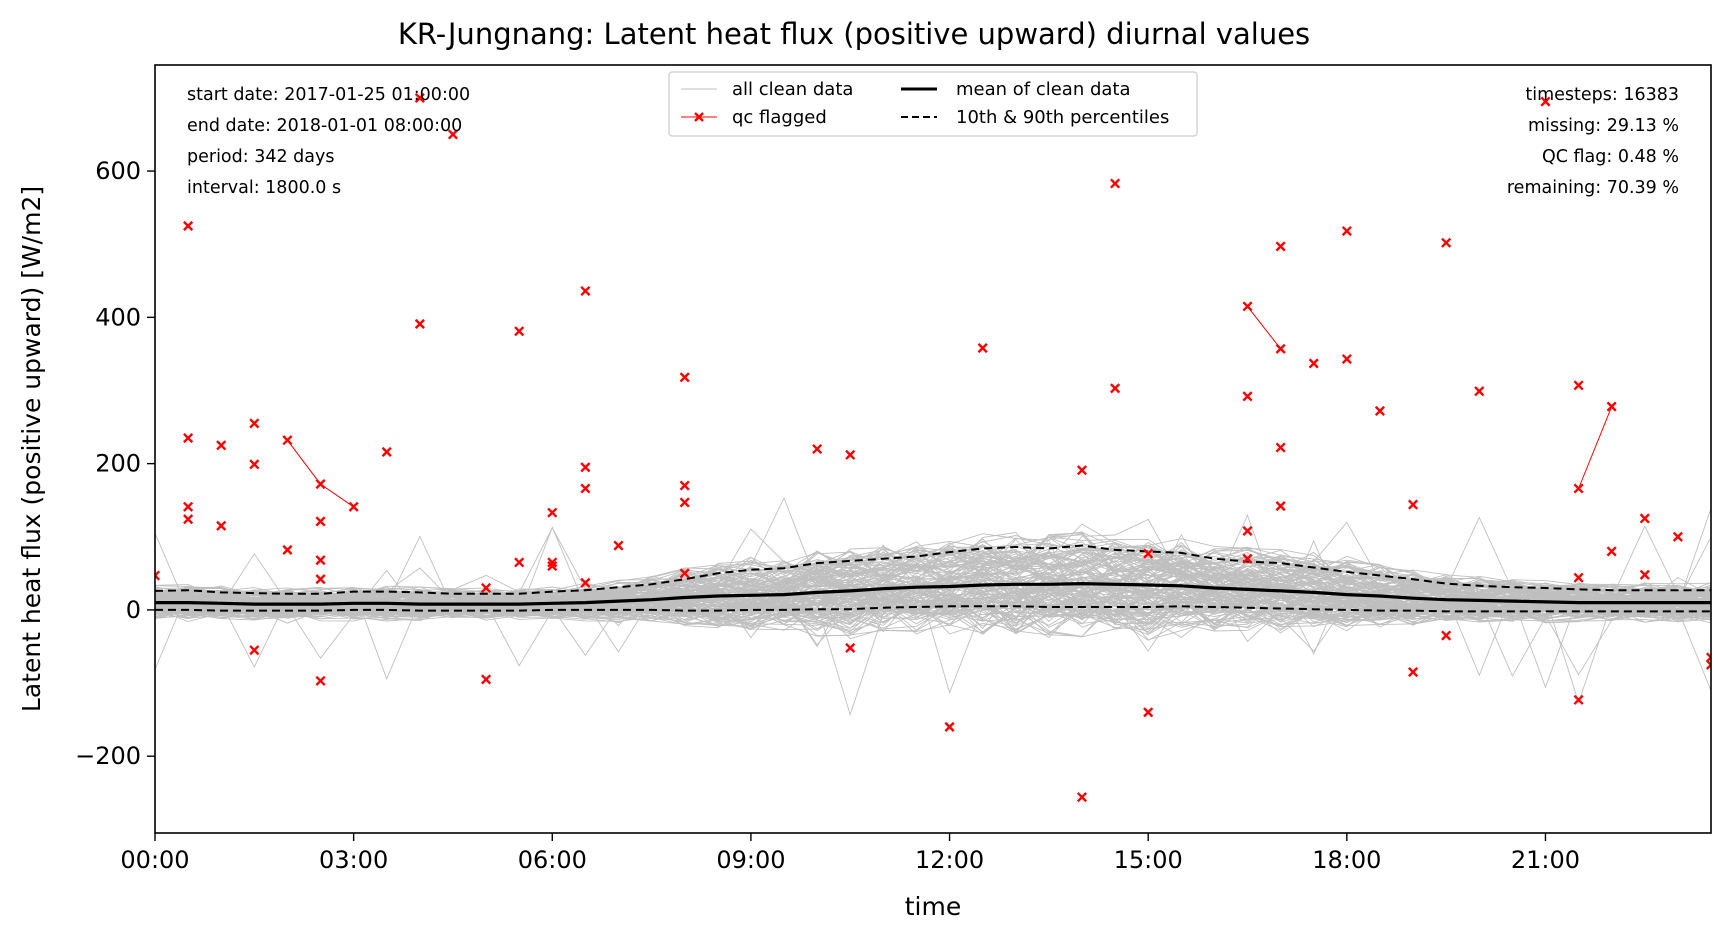  What do you see at coordinates (933, 906) in the screenshot?
I see `x-axis-label: time` at bounding box center [933, 906].